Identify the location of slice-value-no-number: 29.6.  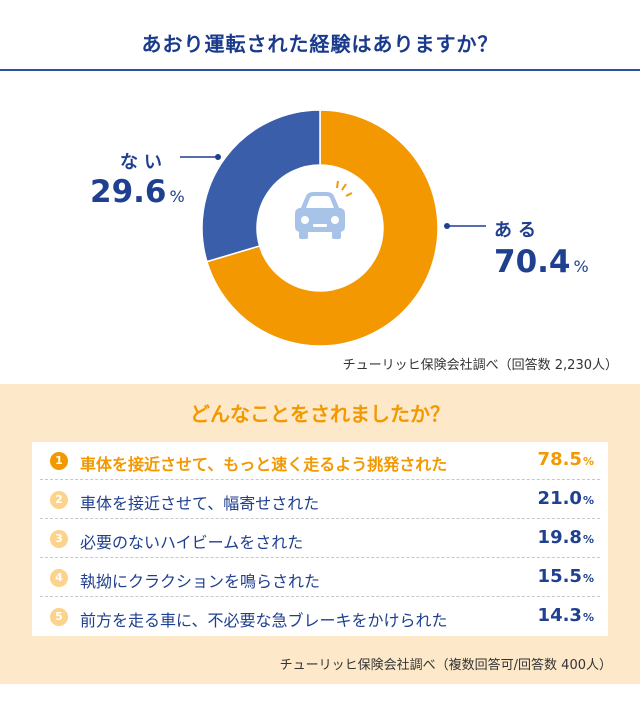
(128, 192).